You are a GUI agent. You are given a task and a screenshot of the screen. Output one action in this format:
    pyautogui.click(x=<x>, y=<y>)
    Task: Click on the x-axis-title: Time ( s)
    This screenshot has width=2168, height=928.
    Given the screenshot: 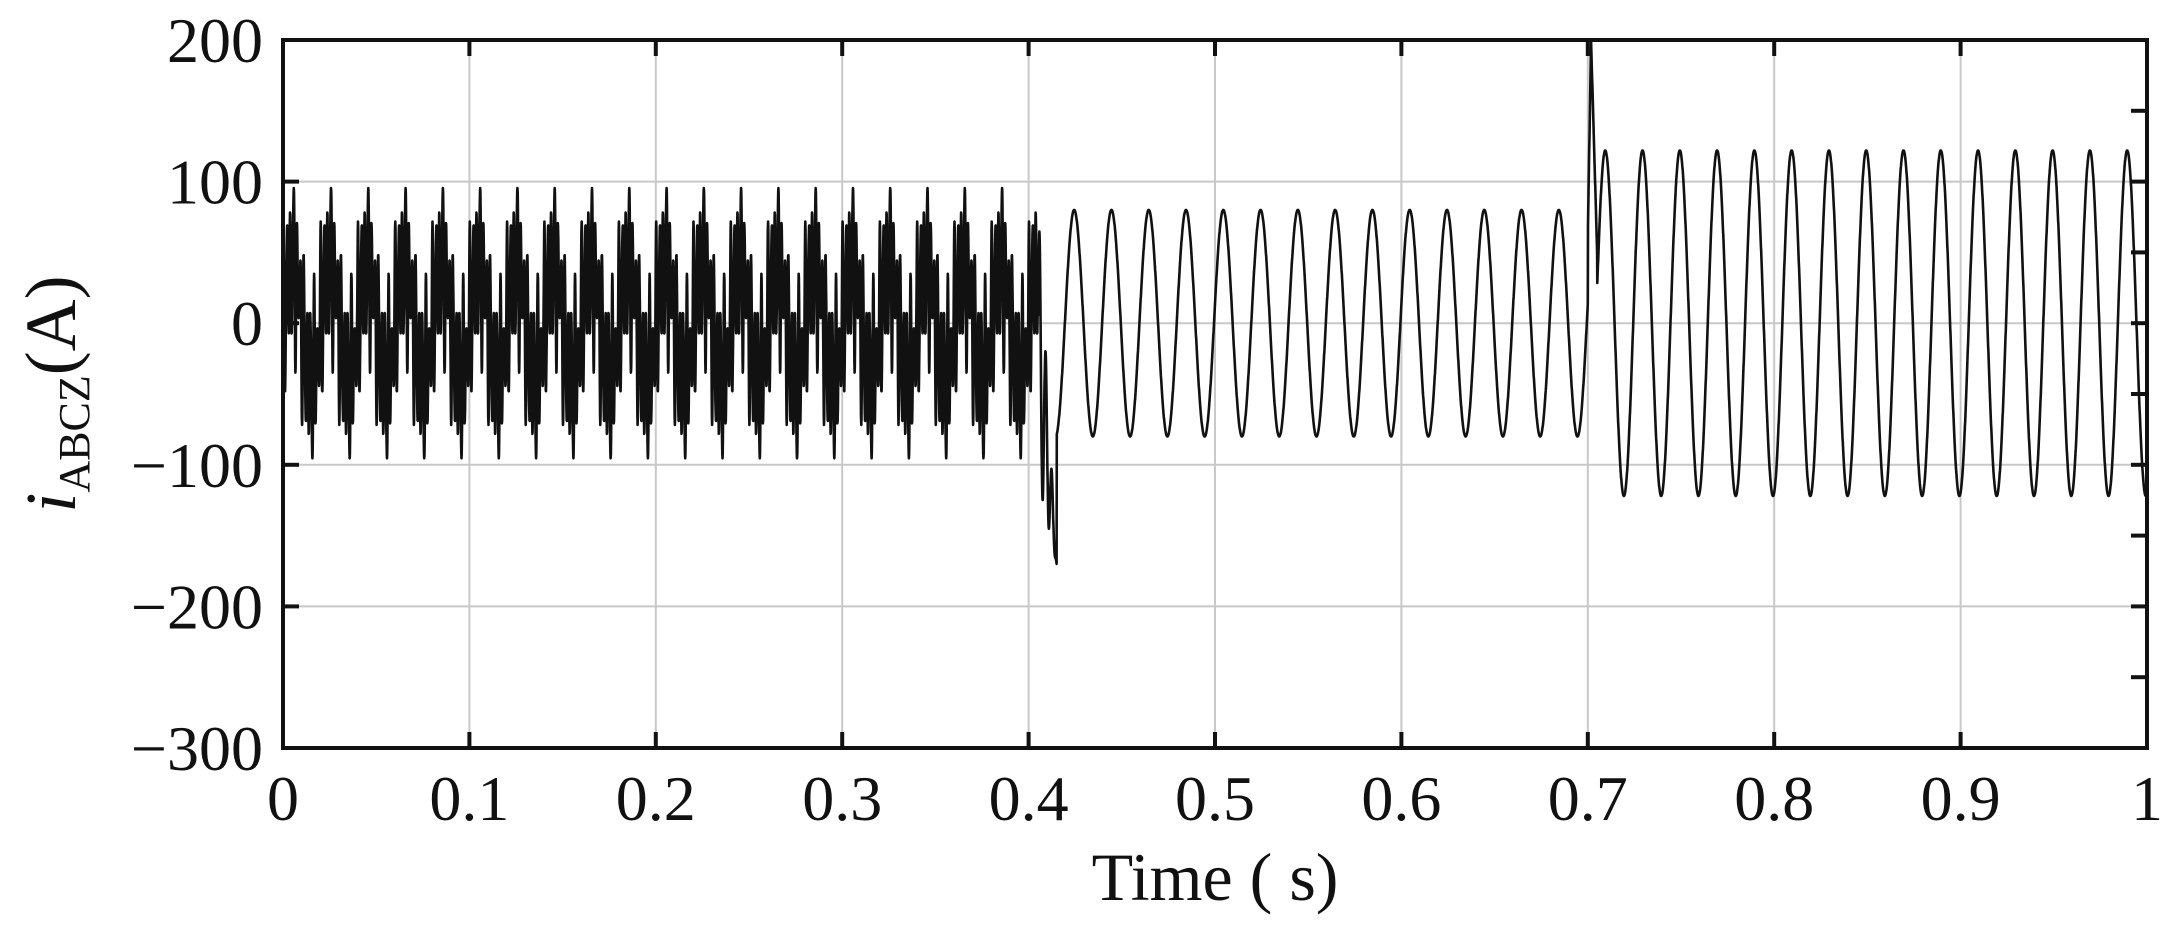 What is the action you would take?
    pyautogui.click(x=1215, y=877)
    